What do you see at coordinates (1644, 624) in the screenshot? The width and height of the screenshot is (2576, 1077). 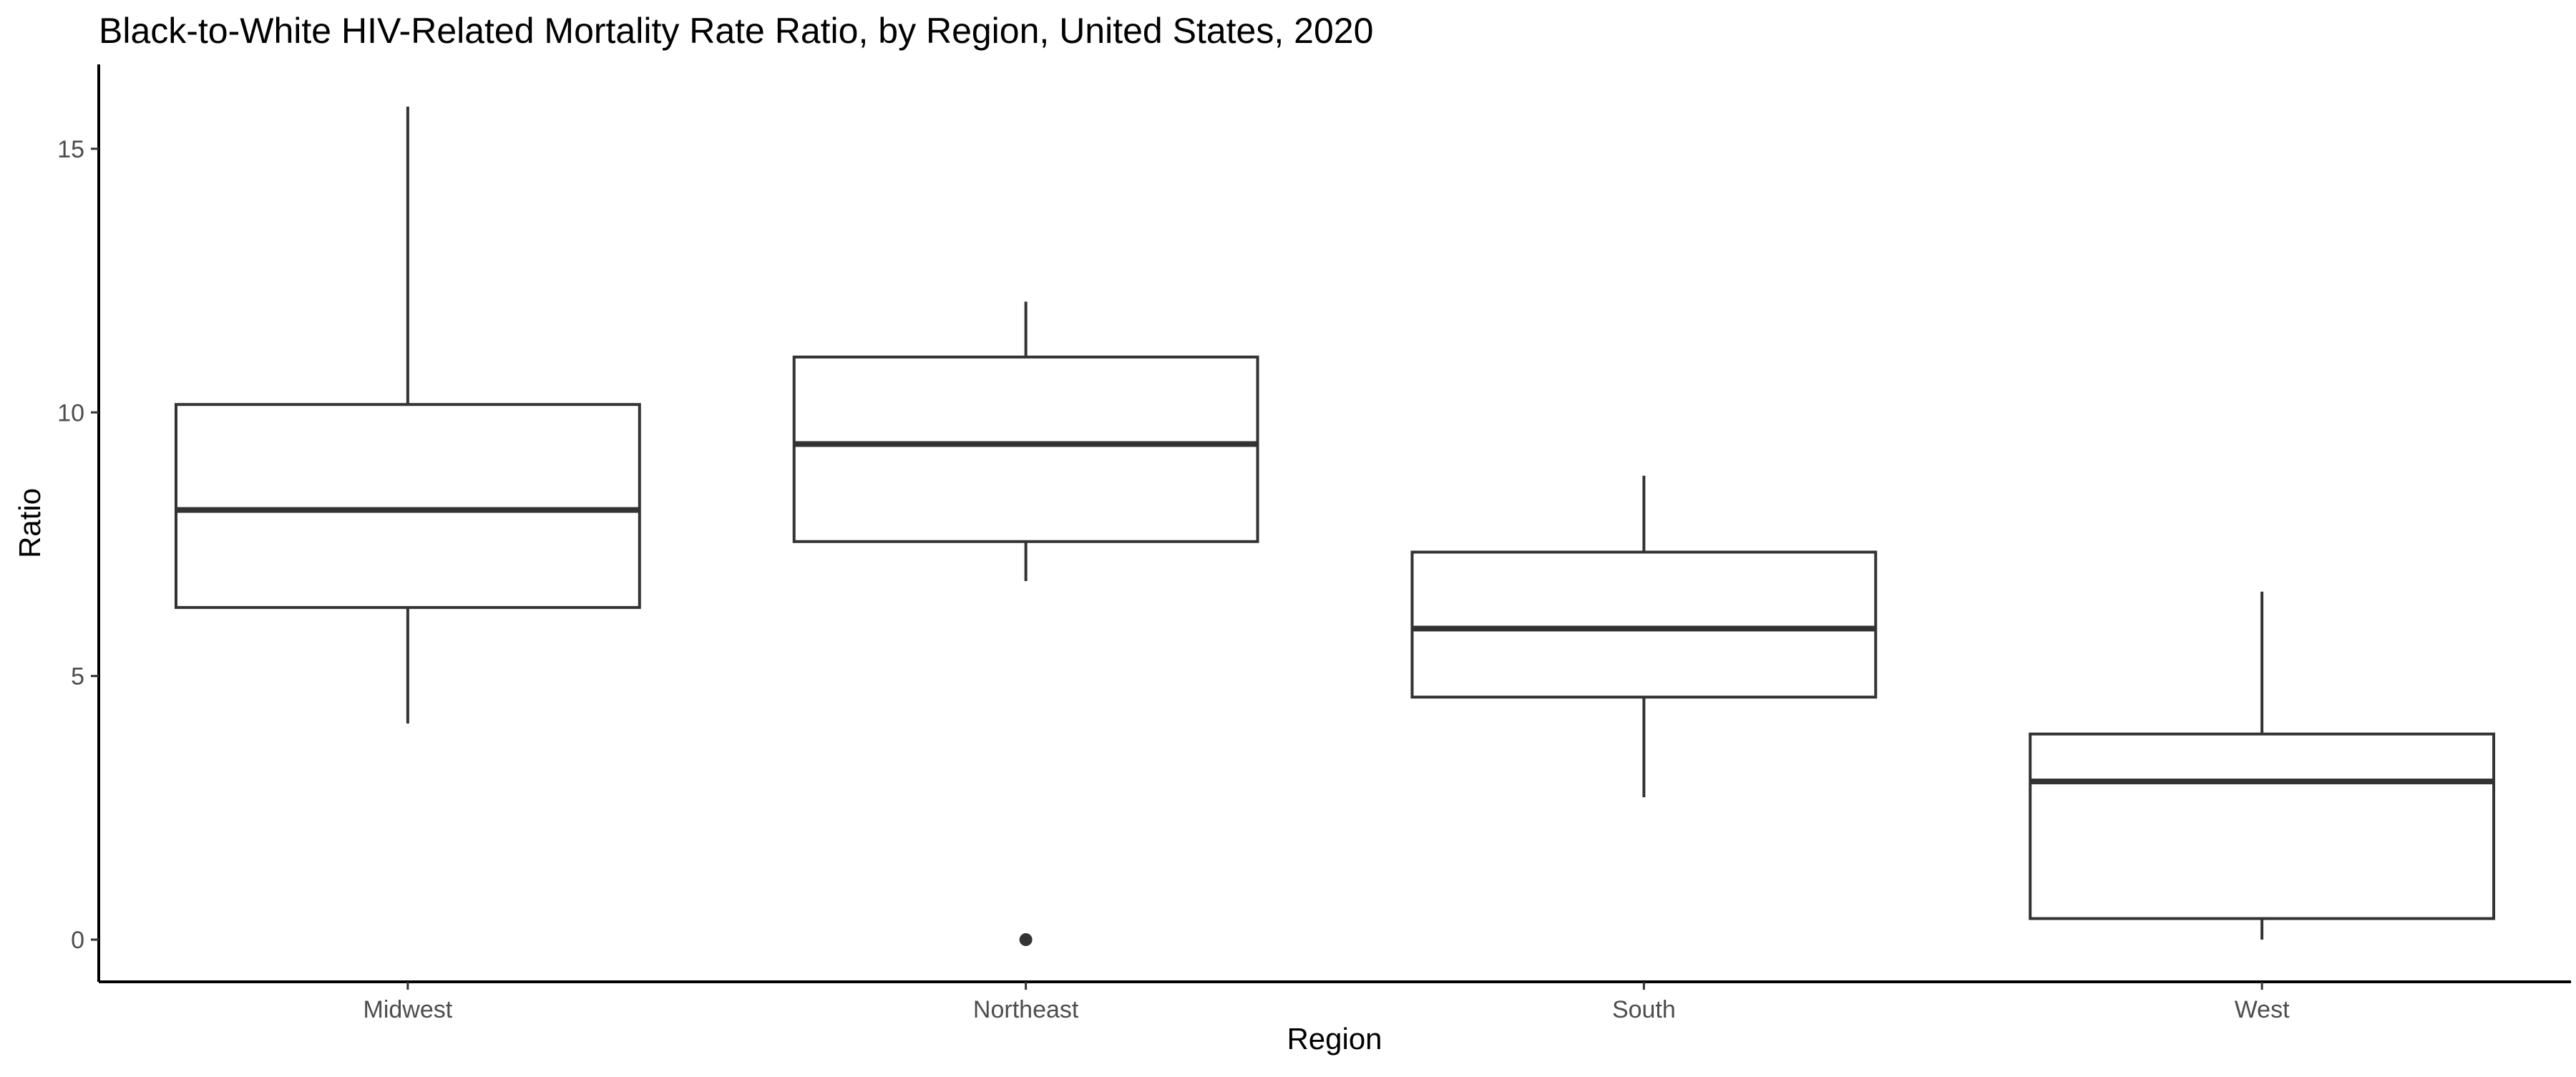 I see `box-south` at bounding box center [1644, 624].